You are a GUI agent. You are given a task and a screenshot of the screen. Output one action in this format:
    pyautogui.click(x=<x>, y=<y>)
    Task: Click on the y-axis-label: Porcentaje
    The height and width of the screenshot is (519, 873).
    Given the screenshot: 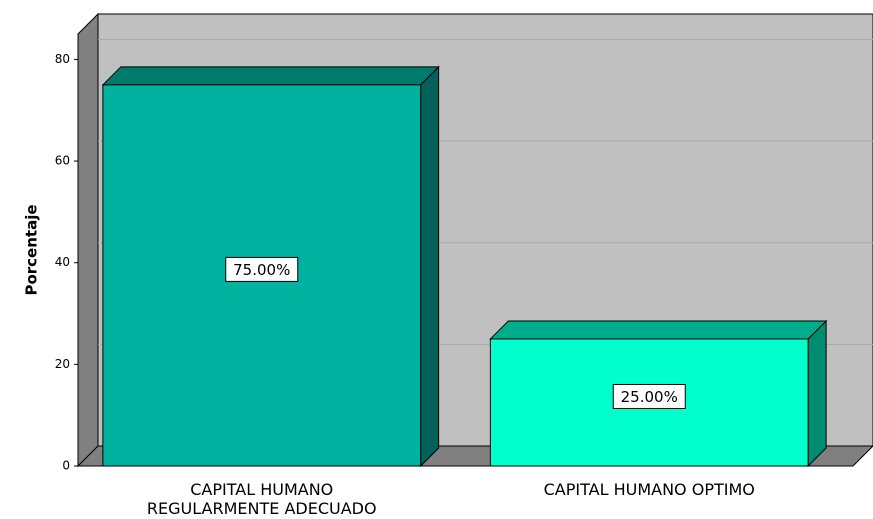 What is the action you would take?
    pyautogui.click(x=32, y=249)
    